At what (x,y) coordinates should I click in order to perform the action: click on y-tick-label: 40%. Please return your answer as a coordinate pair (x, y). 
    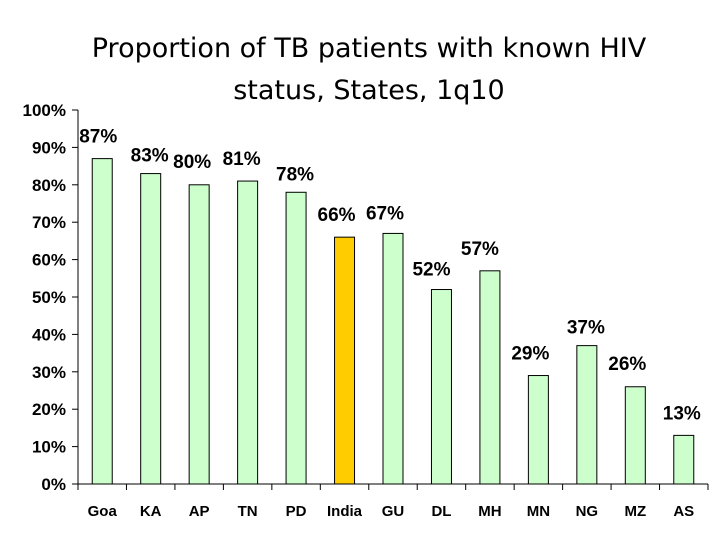
    Looking at the image, I should click on (49, 334).